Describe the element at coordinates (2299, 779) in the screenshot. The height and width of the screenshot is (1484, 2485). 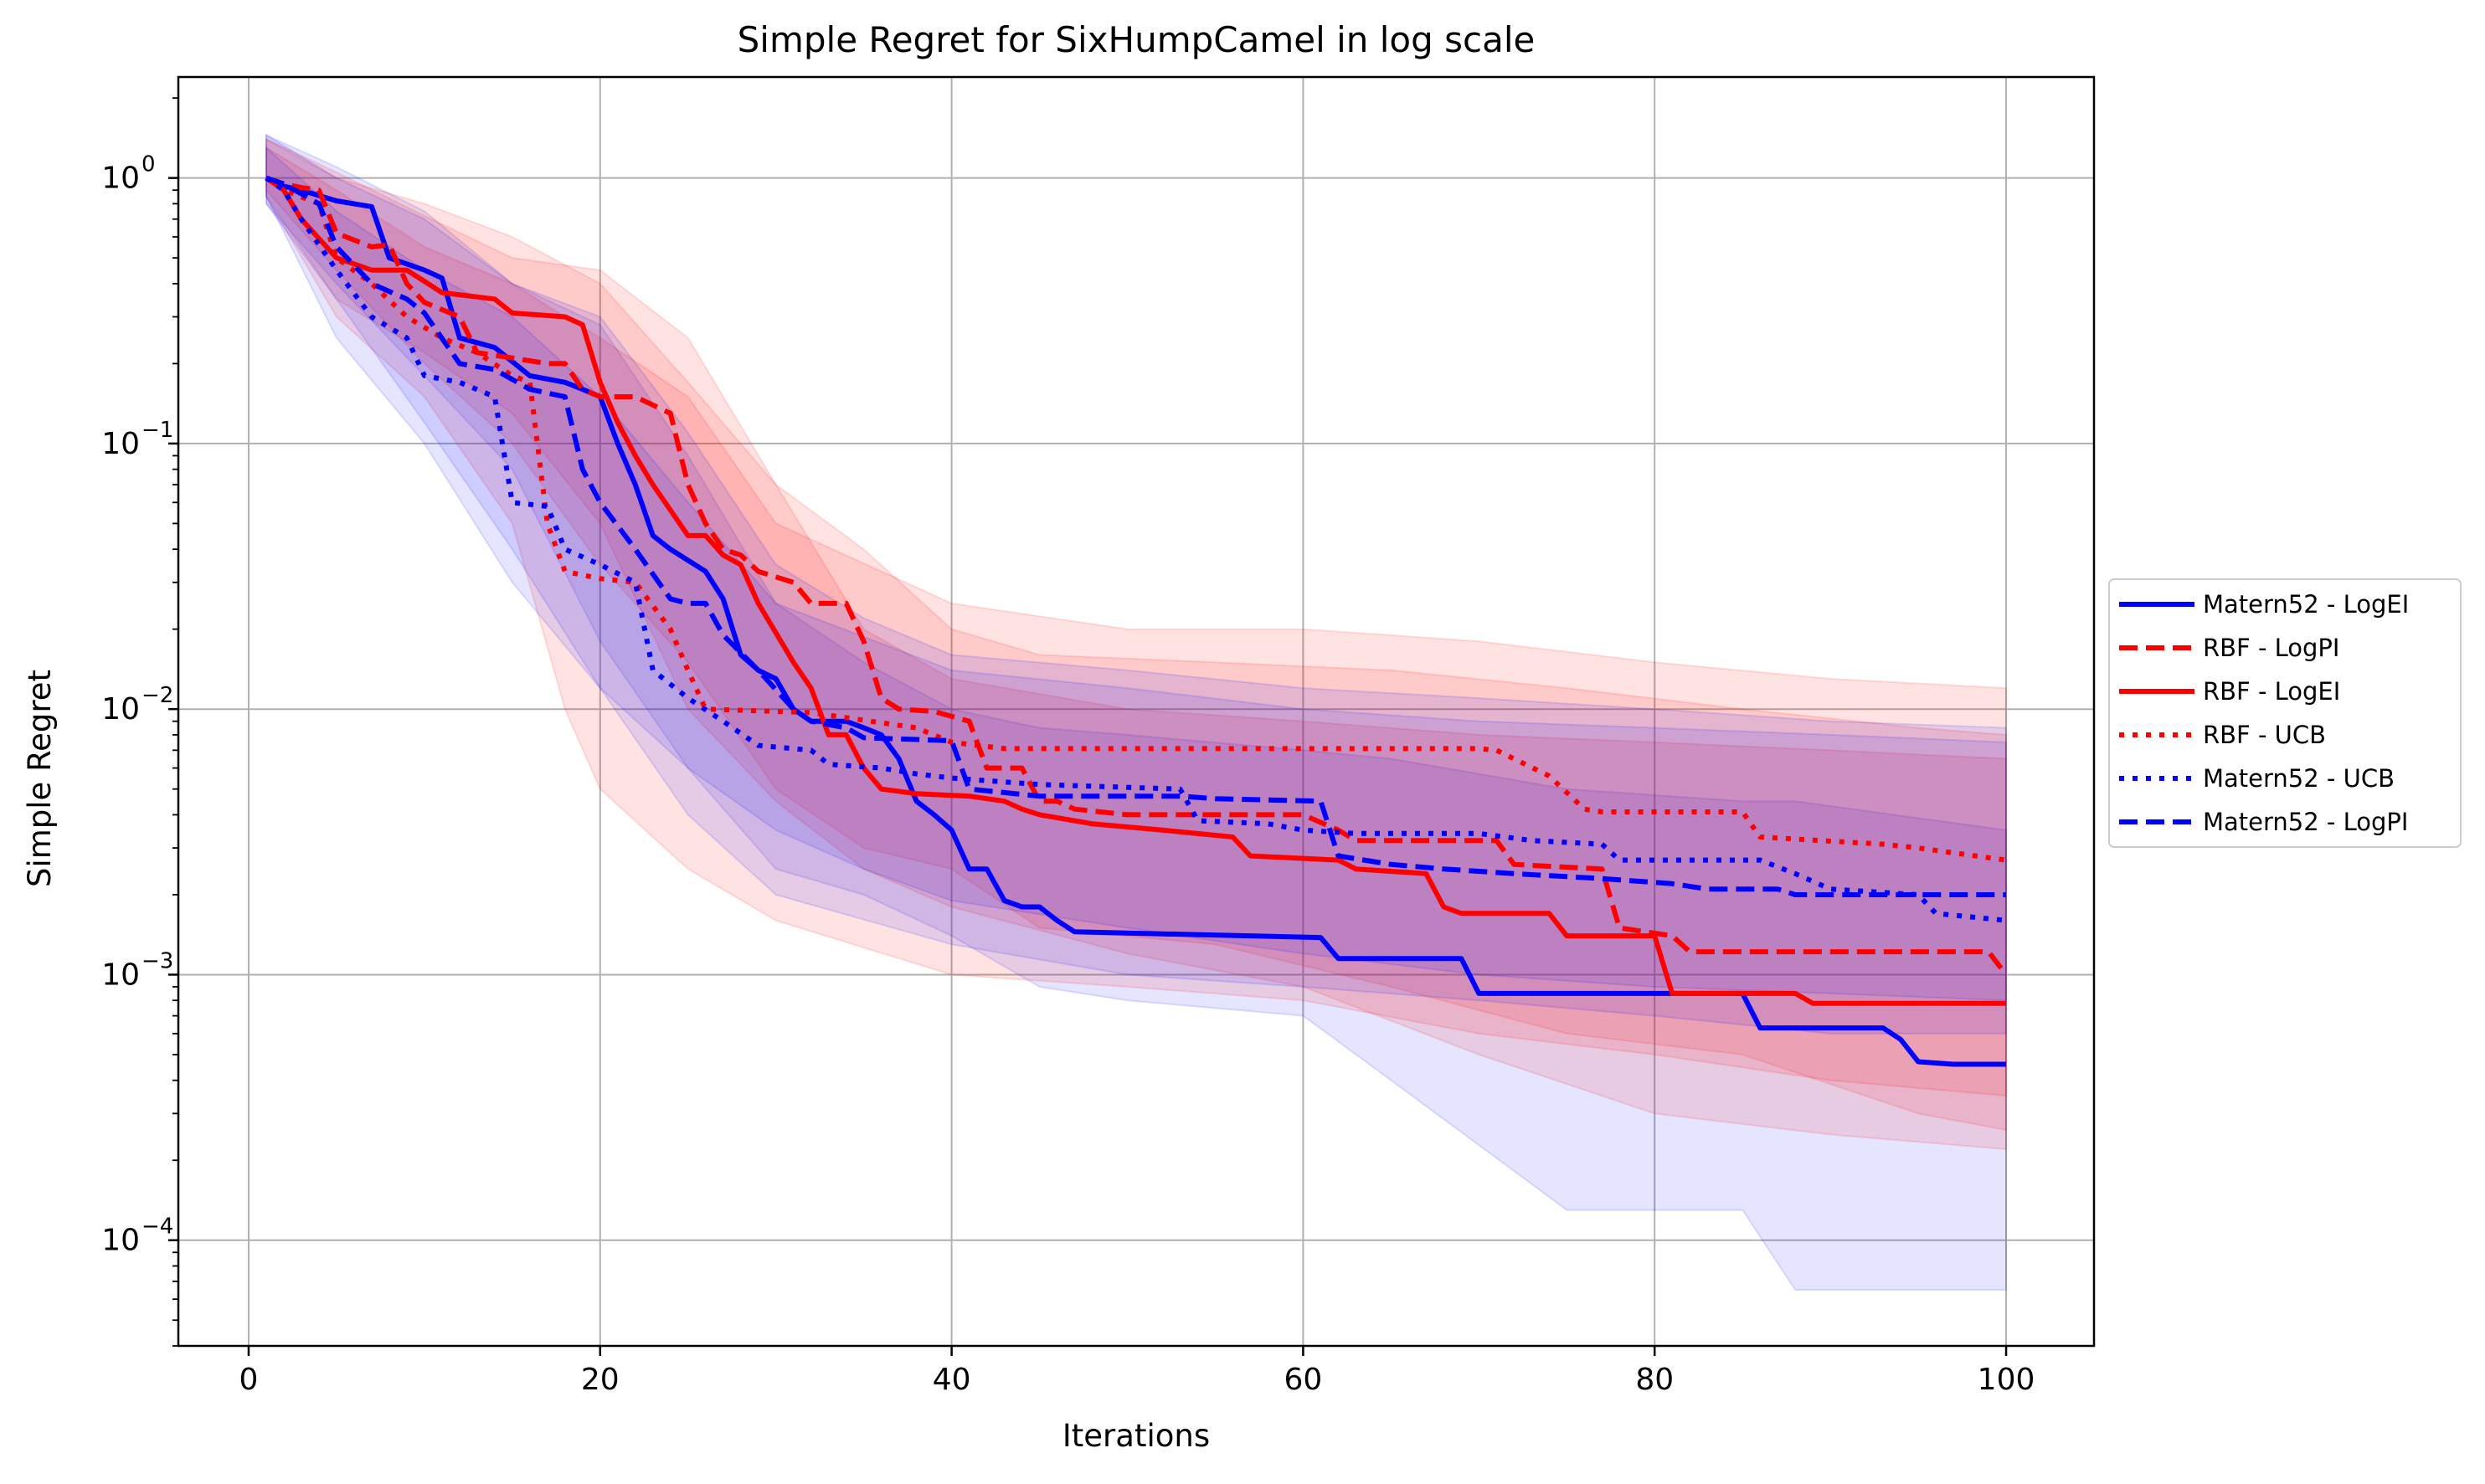
I see `legend-label: Matern52 - UCB` at that location.